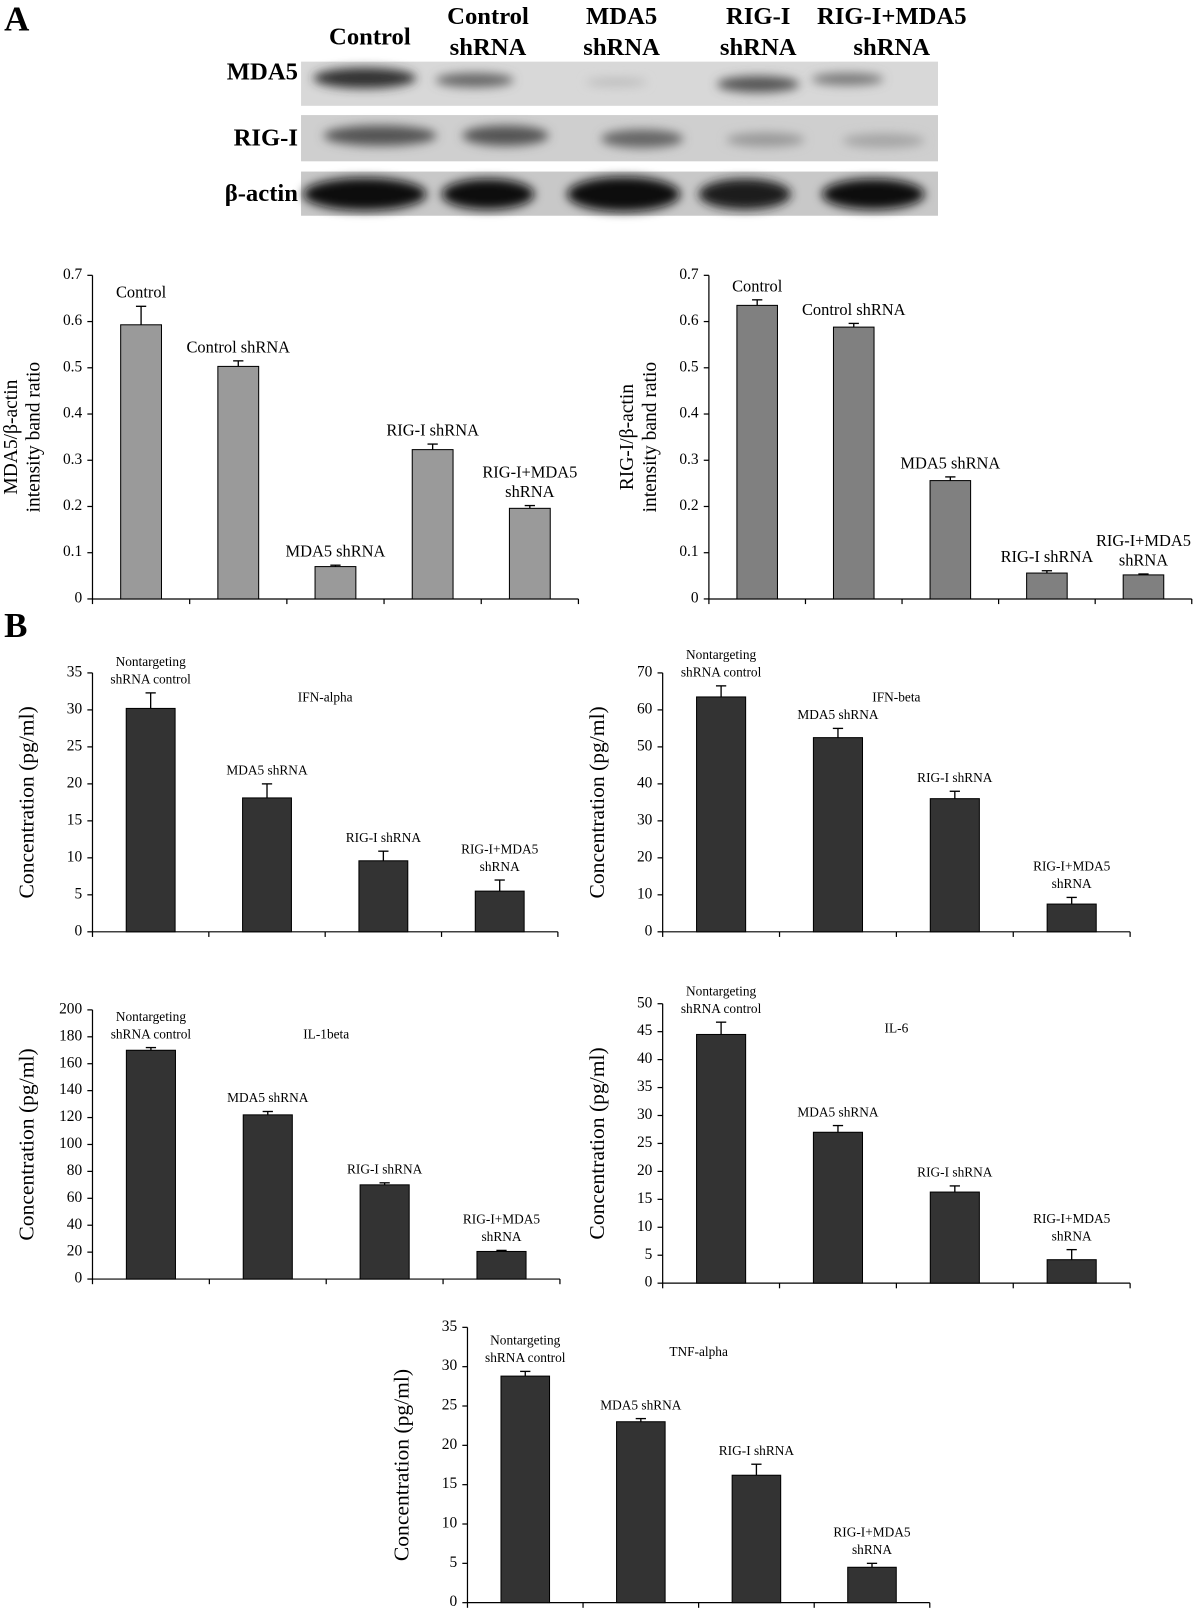  Describe the element at coordinates (688, 505) in the screenshot. I see `y-tick-label: 0.2` at that location.